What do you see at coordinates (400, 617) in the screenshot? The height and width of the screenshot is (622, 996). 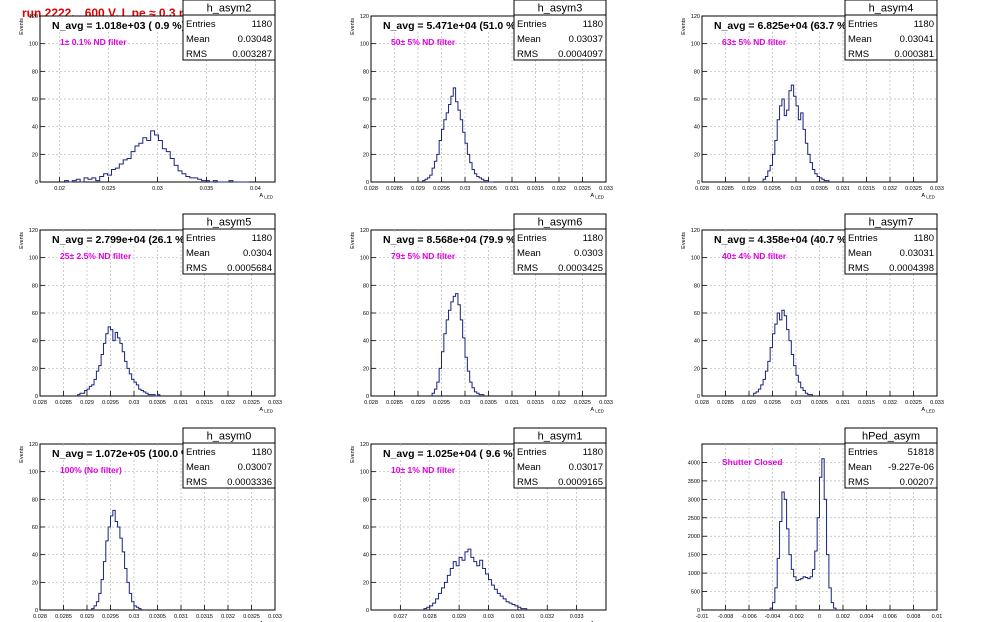 I see `x-tick-label: 0.027` at bounding box center [400, 617].